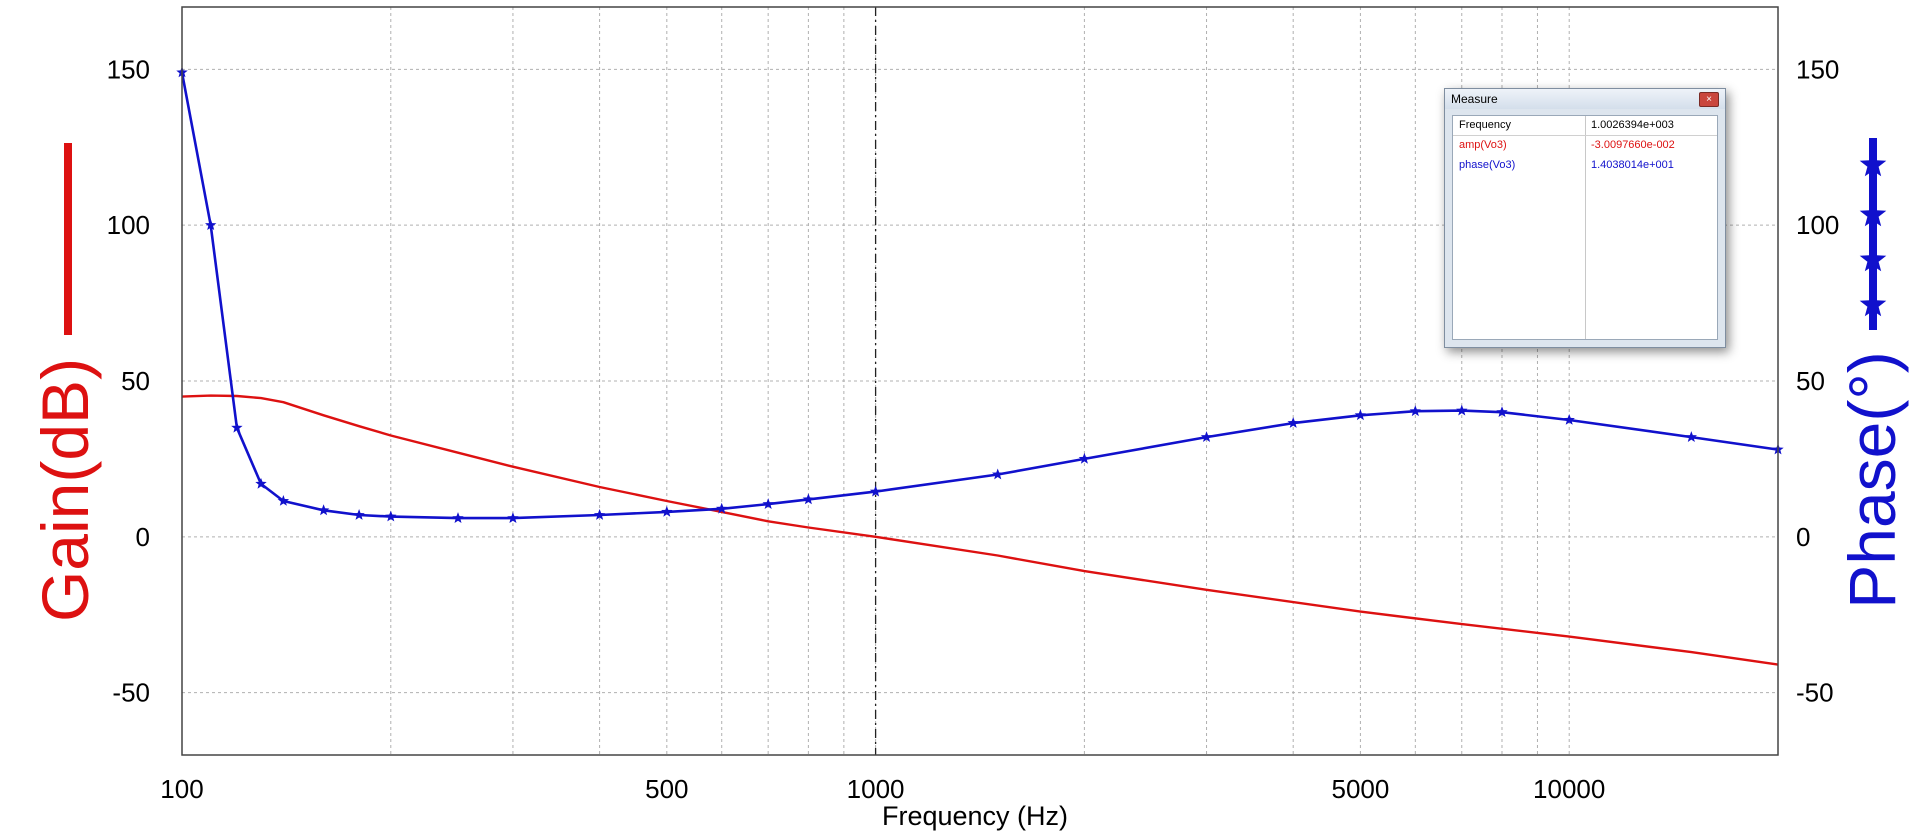 This screenshot has width=1923, height=834. Describe the element at coordinates (1810, 381) in the screenshot. I see `y-tick-label-right: 50` at that location.